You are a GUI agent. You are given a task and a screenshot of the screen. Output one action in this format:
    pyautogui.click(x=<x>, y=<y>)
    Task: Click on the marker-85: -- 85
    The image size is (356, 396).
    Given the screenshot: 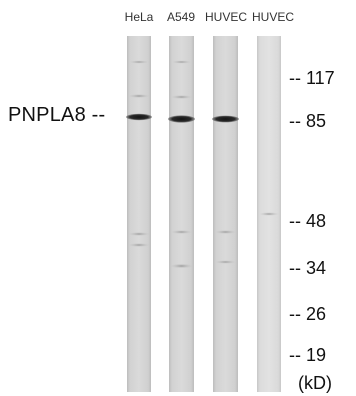 What is the action you would take?
    pyautogui.click(x=308, y=121)
    